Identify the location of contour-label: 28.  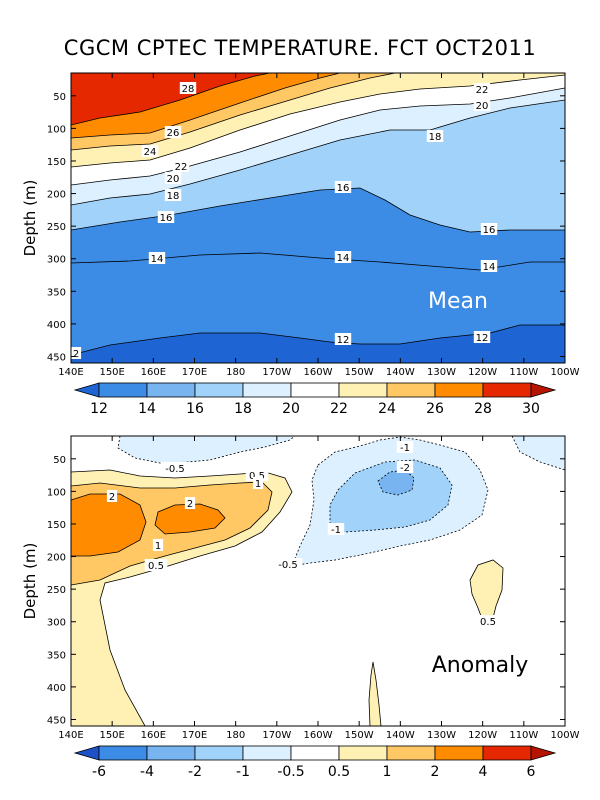
(188, 89).